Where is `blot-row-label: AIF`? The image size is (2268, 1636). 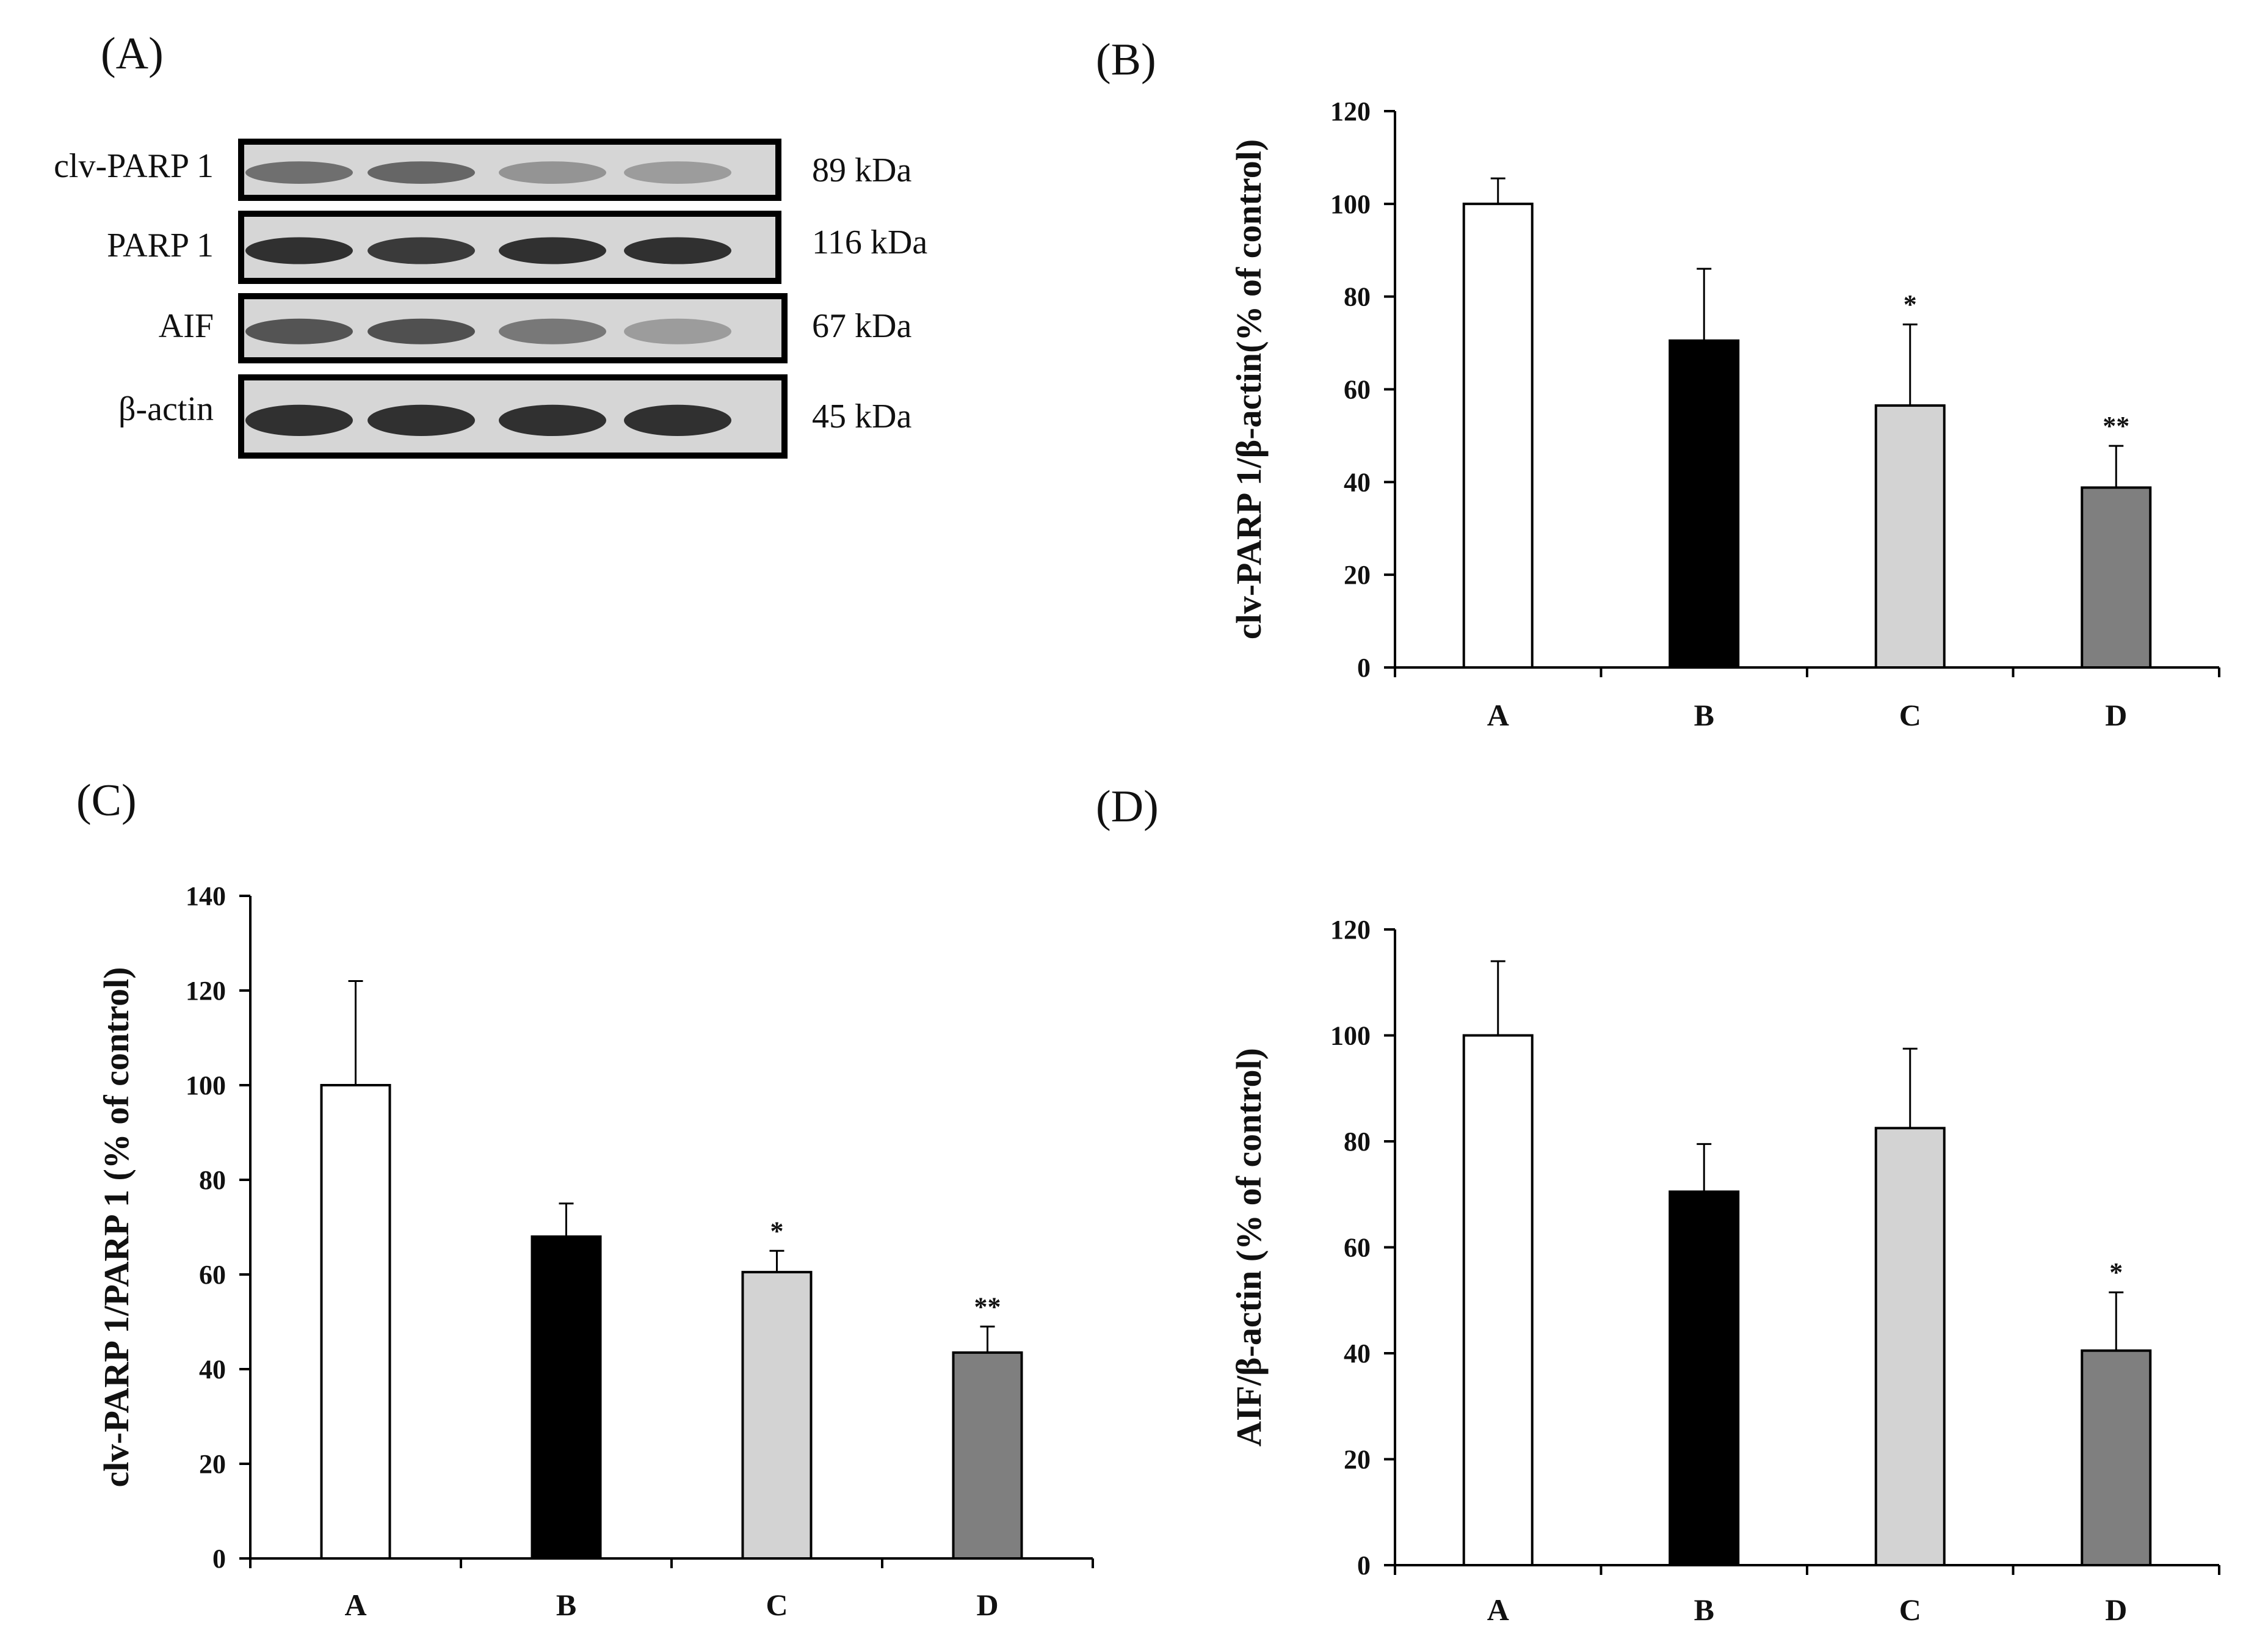
blot-row-label: AIF is located at coordinates (186, 326).